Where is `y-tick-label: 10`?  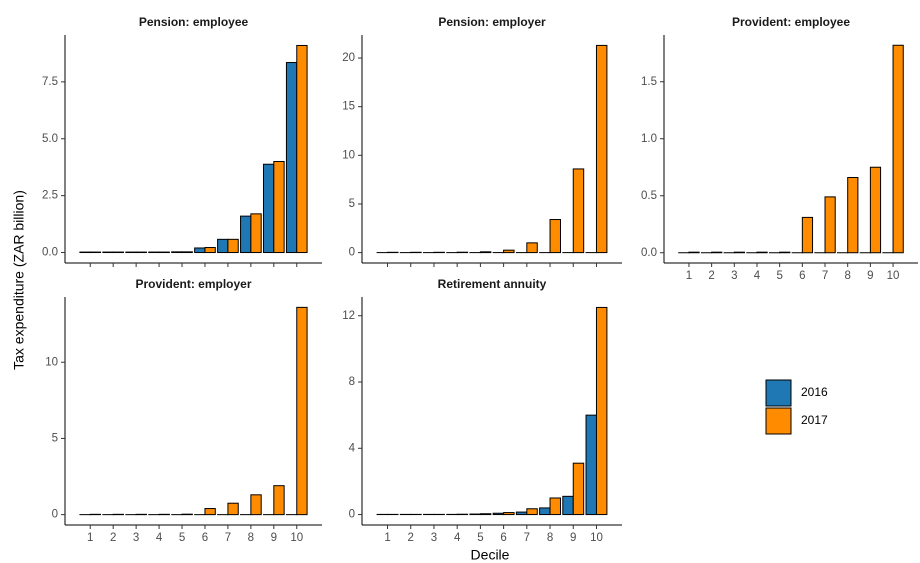
y-tick-label: 10 is located at coordinates (51, 362).